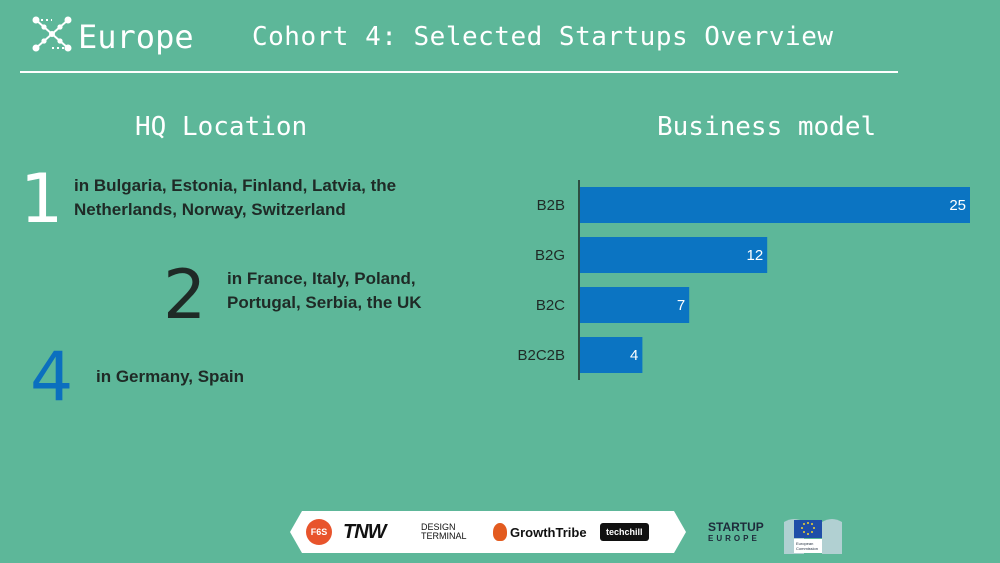  What do you see at coordinates (775, 205) in the screenshot?
I see `bar-b2b` at bounding box center [775, 205].